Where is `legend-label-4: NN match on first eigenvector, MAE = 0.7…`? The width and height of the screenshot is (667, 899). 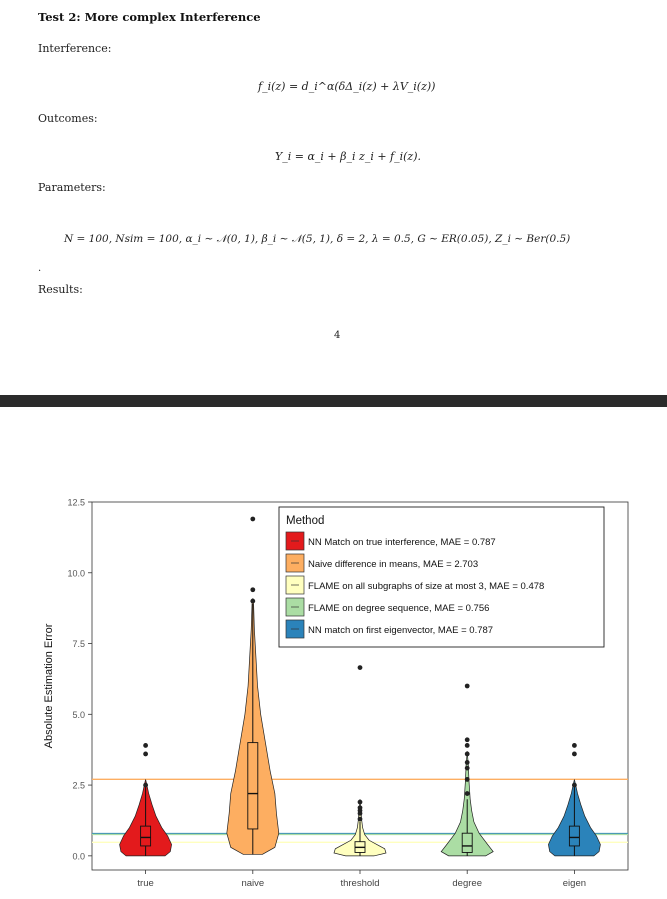 legend-label-4: NN match on first eigenvector, MAE = 0.7… is located at coordinates (400, 630).